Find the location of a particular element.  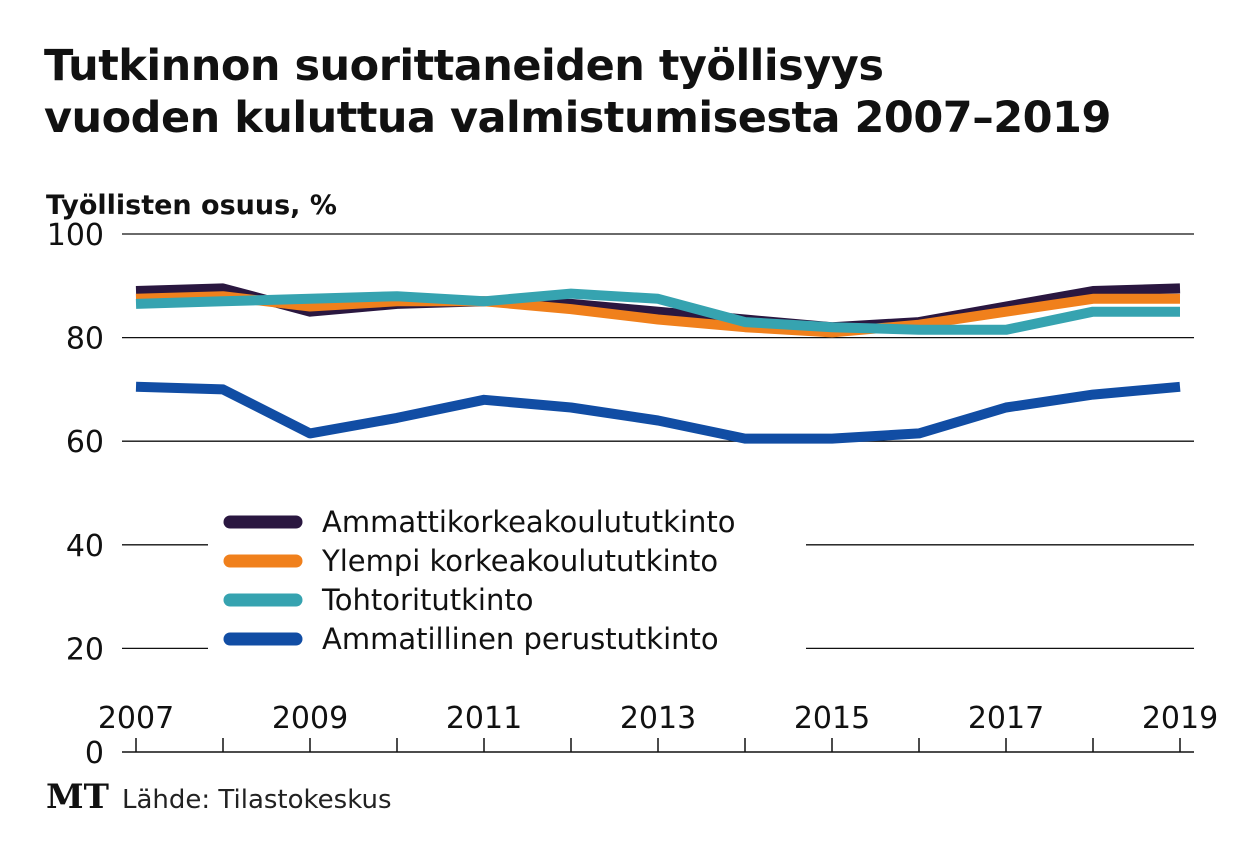

y-tick-label-40: 40 is located at coordinates (85, 546).